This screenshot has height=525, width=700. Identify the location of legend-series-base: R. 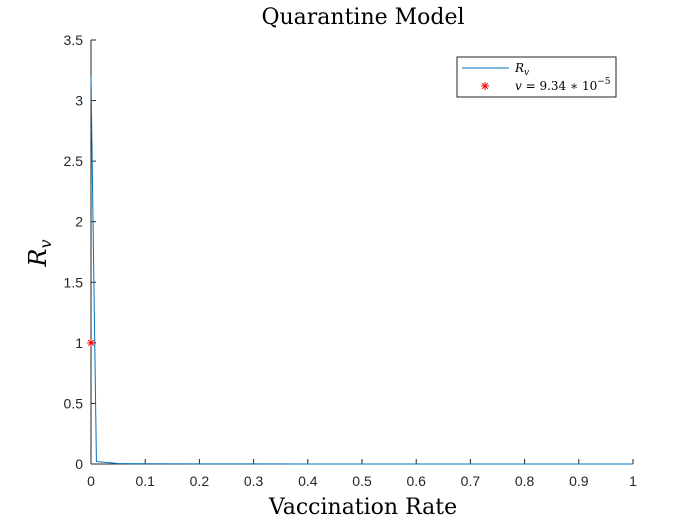
(519, 68).